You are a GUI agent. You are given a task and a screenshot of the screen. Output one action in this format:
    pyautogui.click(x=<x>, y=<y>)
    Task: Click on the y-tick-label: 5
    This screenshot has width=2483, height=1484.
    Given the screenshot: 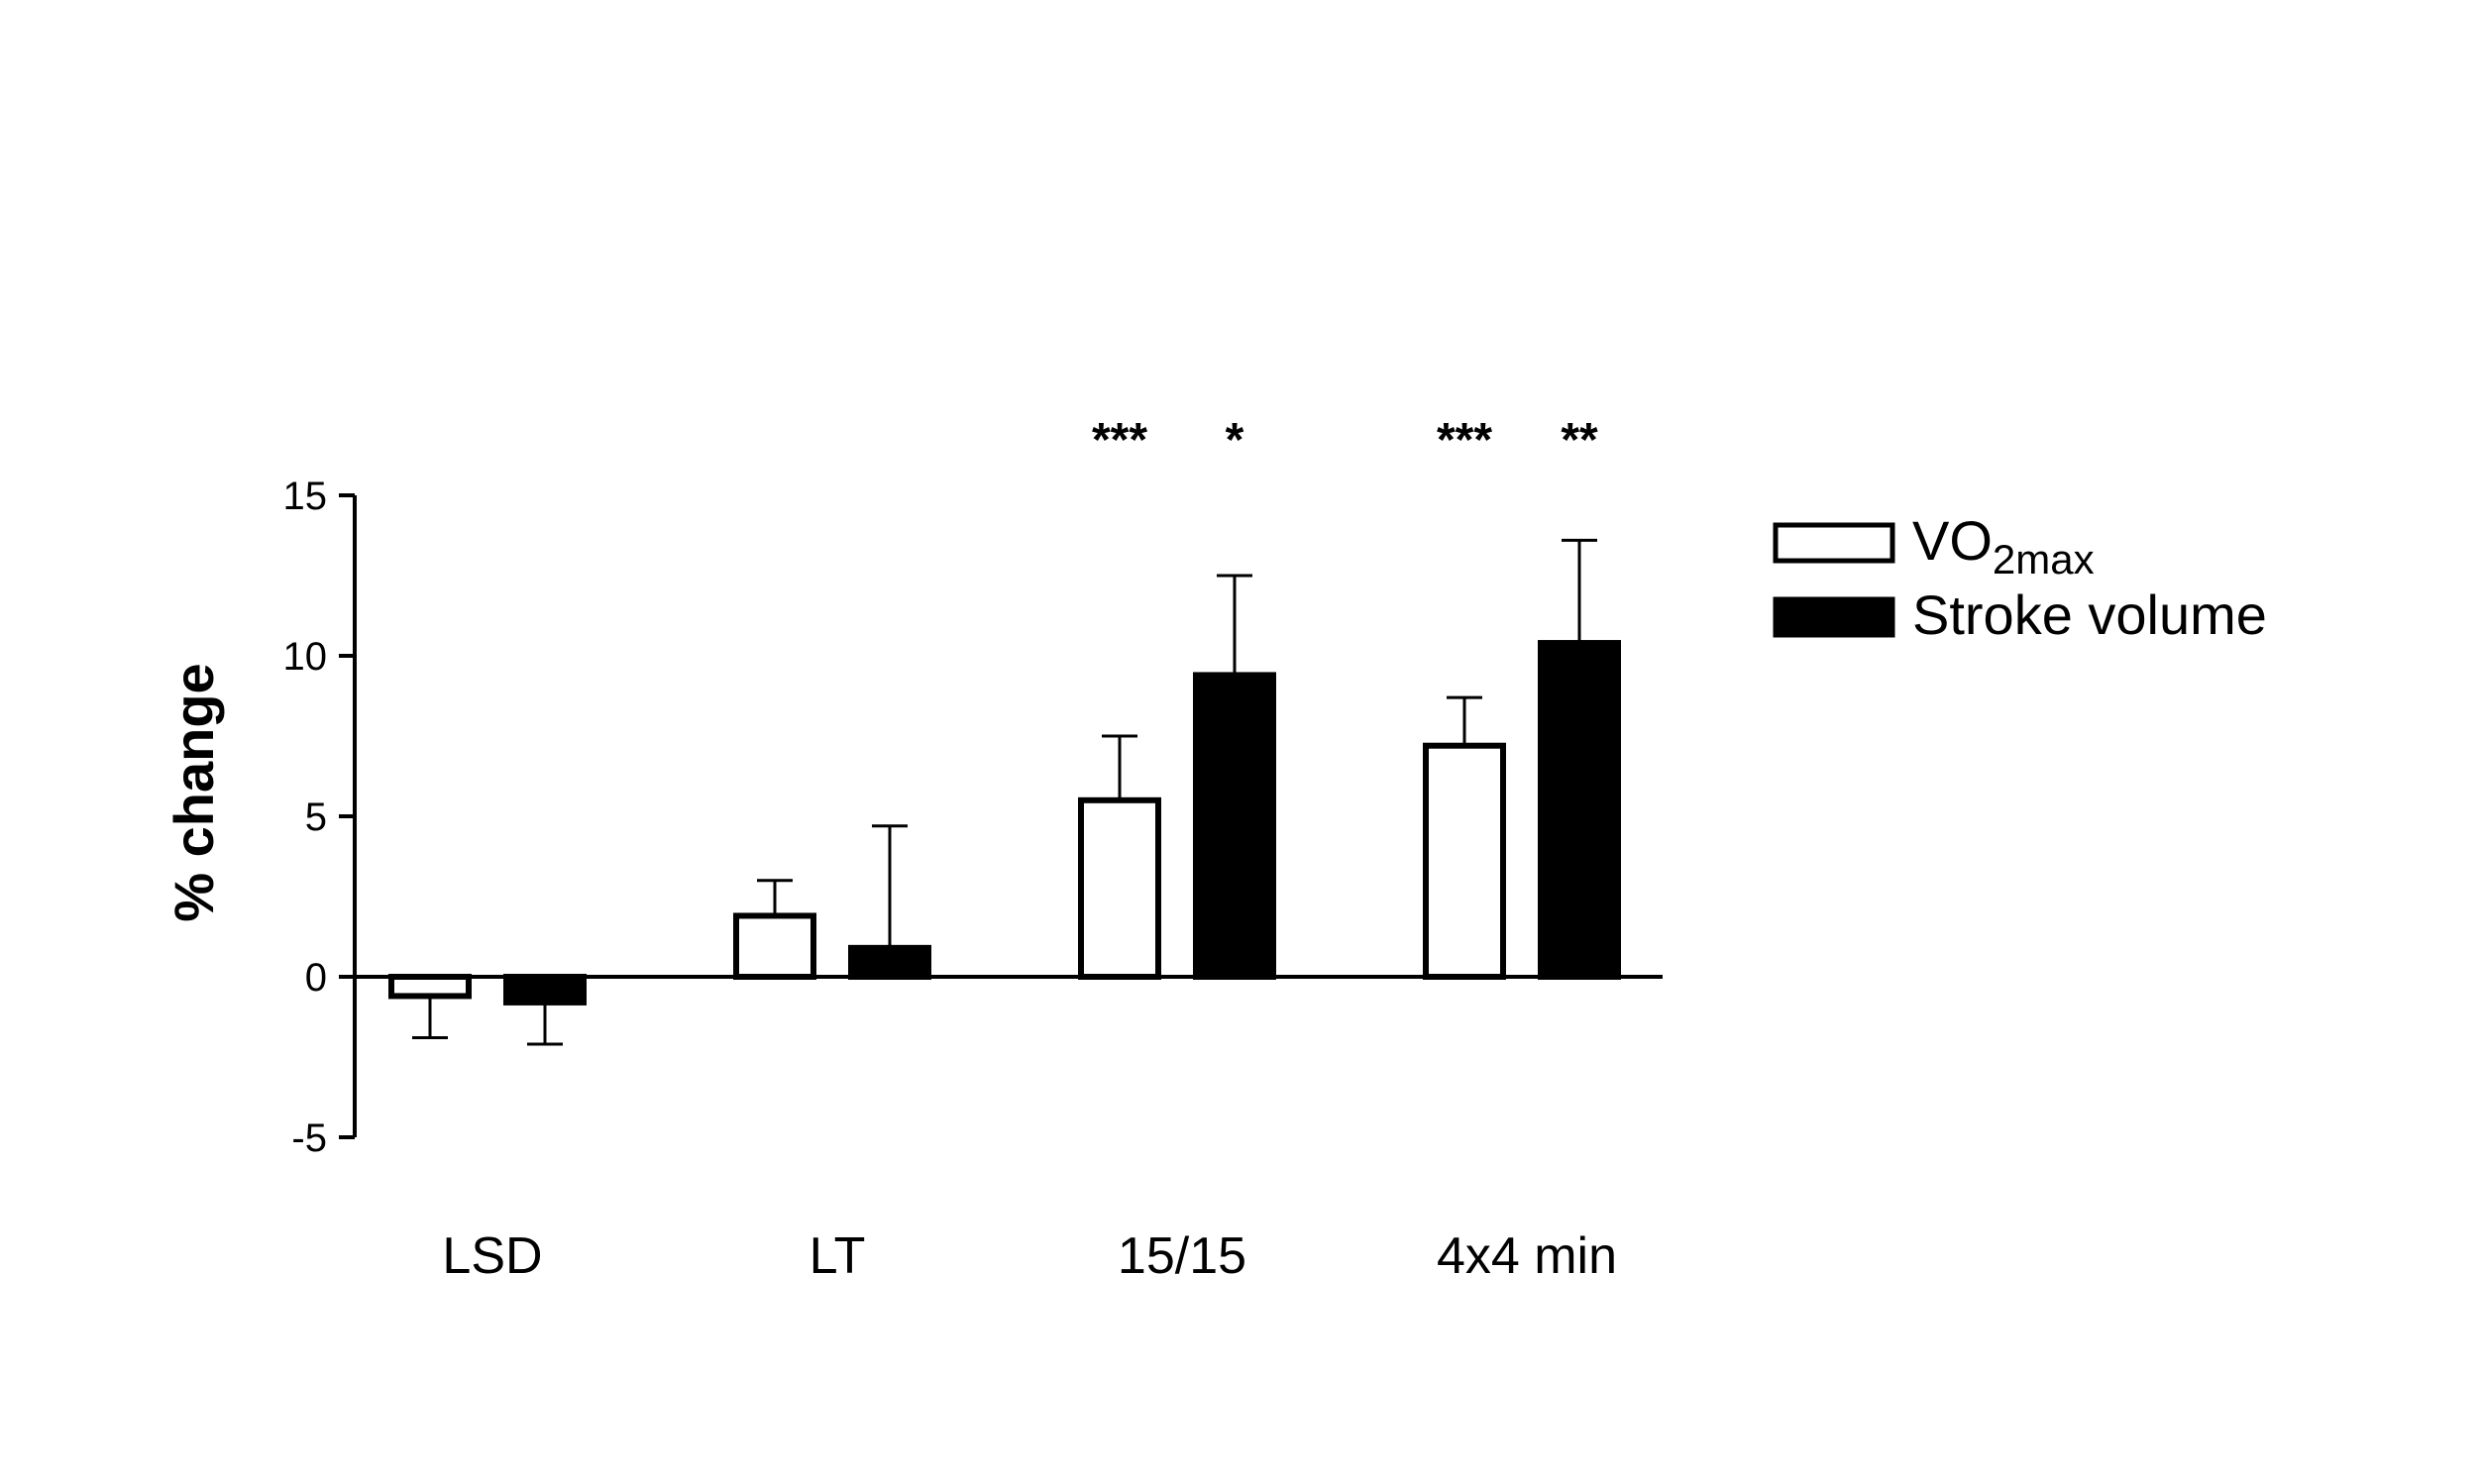 What is the action you would take?
    pyautogui.click(x=316, y=817)
    